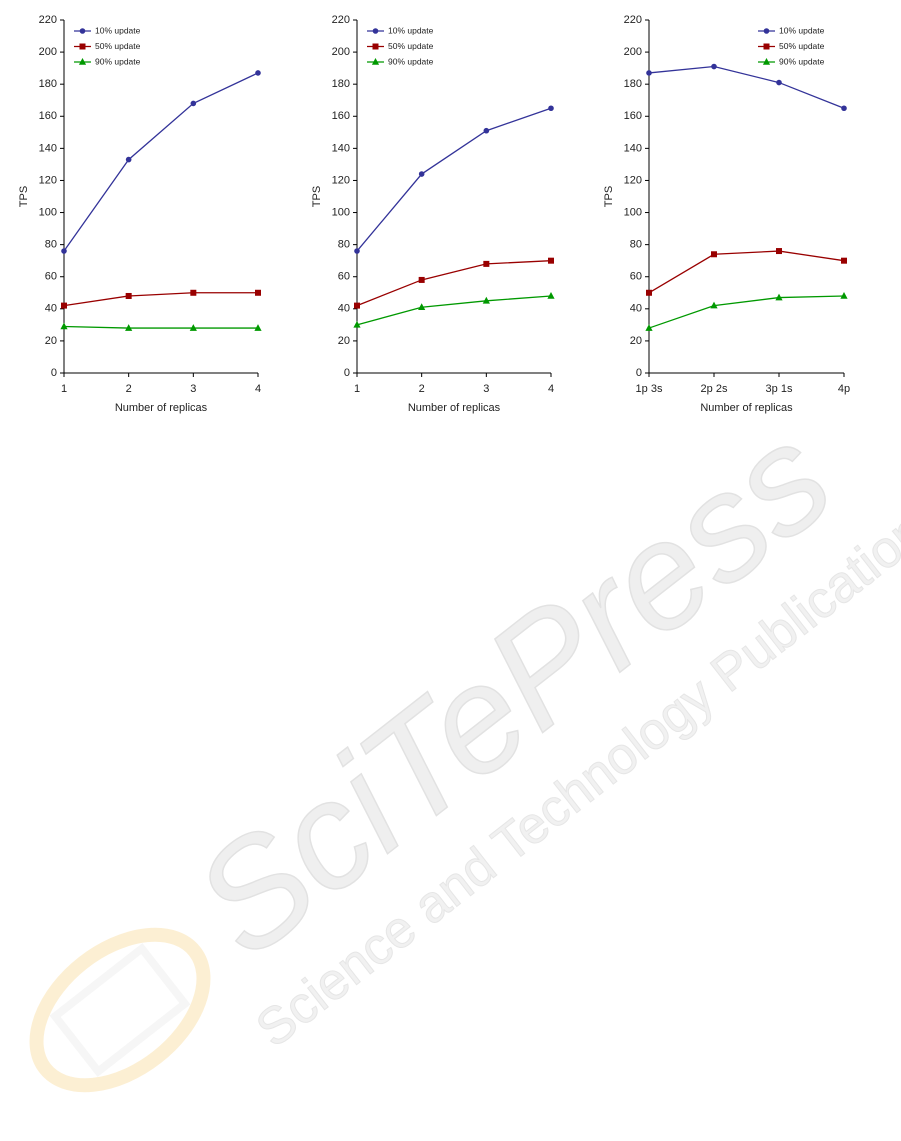  I want to click on x-tick-label: 3p 1s, so click(779, 389).